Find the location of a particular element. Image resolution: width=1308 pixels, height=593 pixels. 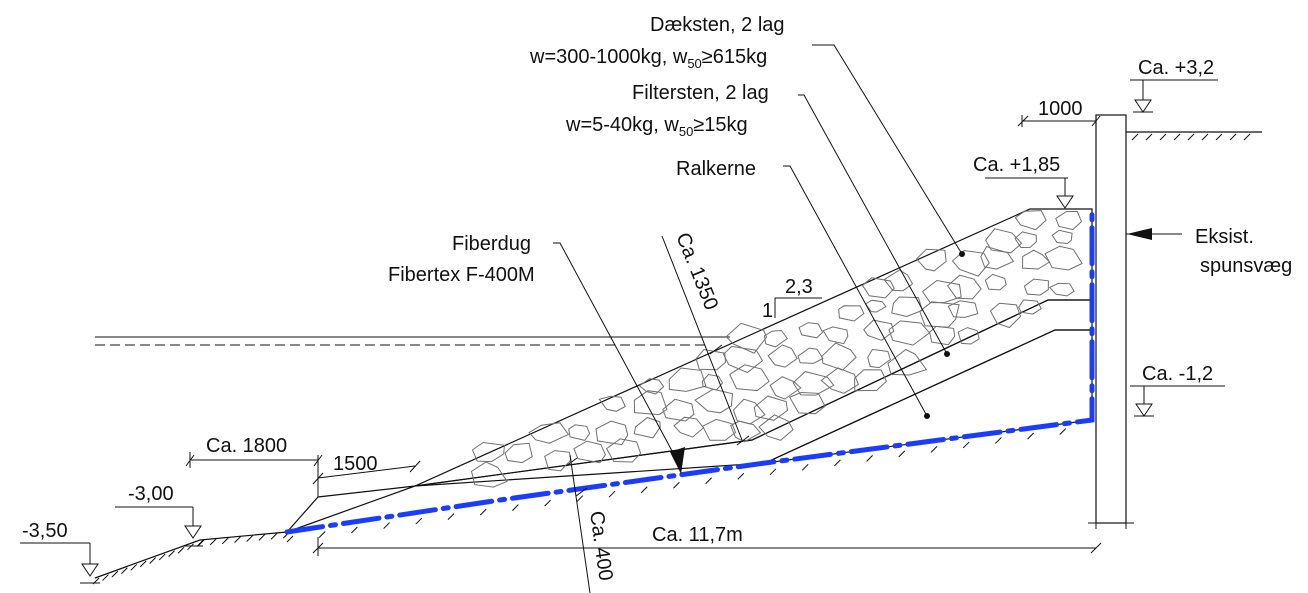

fiberdug-leader is located at coordinates (616, 352).